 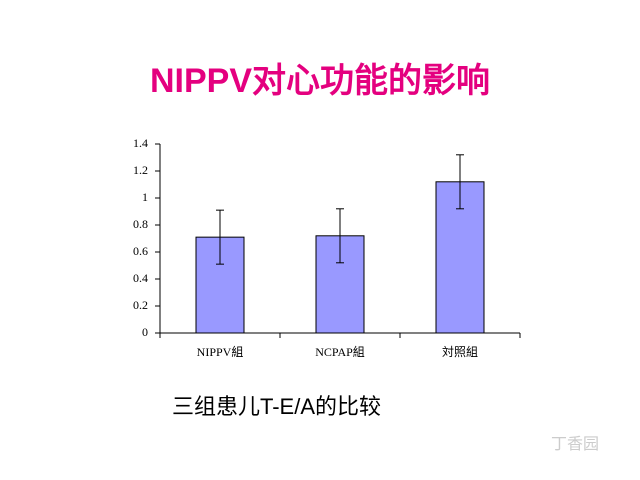 What do you see at coordinates (140, 251) in the screenshot?
I see `y-tick-label: 0.6` at bounding box center [140, 251].